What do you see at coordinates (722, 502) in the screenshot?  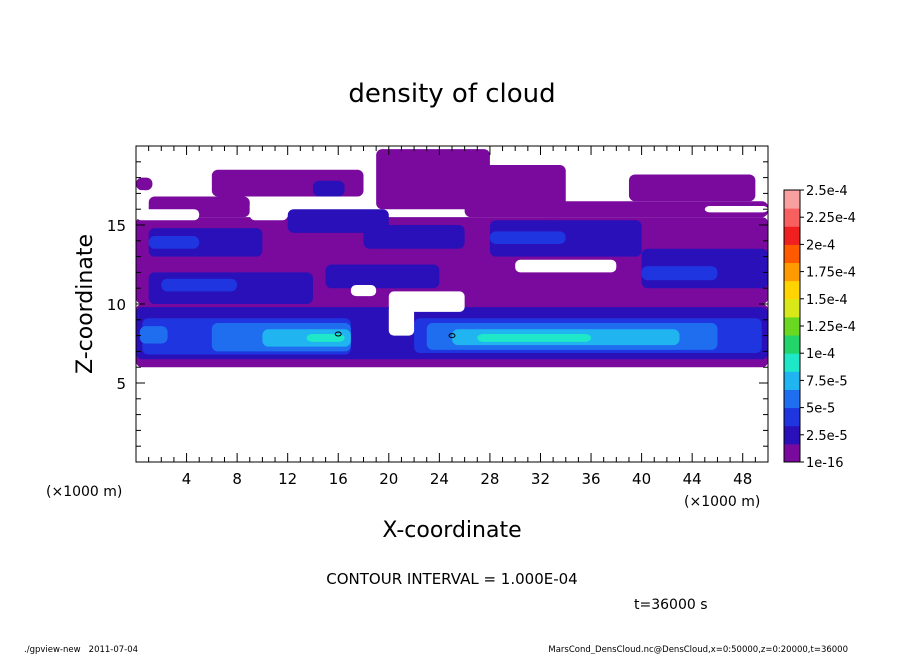 I see `y-axis-unit: (×1000 m)` at bounding box center [722, 502].